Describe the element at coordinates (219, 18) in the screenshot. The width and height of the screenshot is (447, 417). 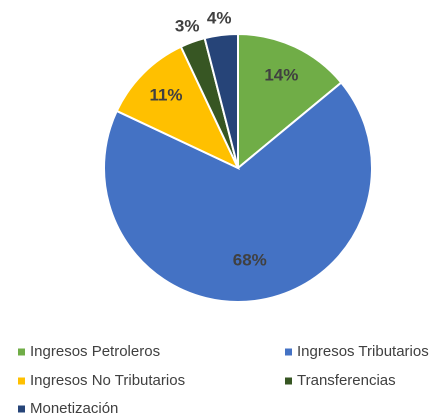
I see `data-label: 4%` at that location.